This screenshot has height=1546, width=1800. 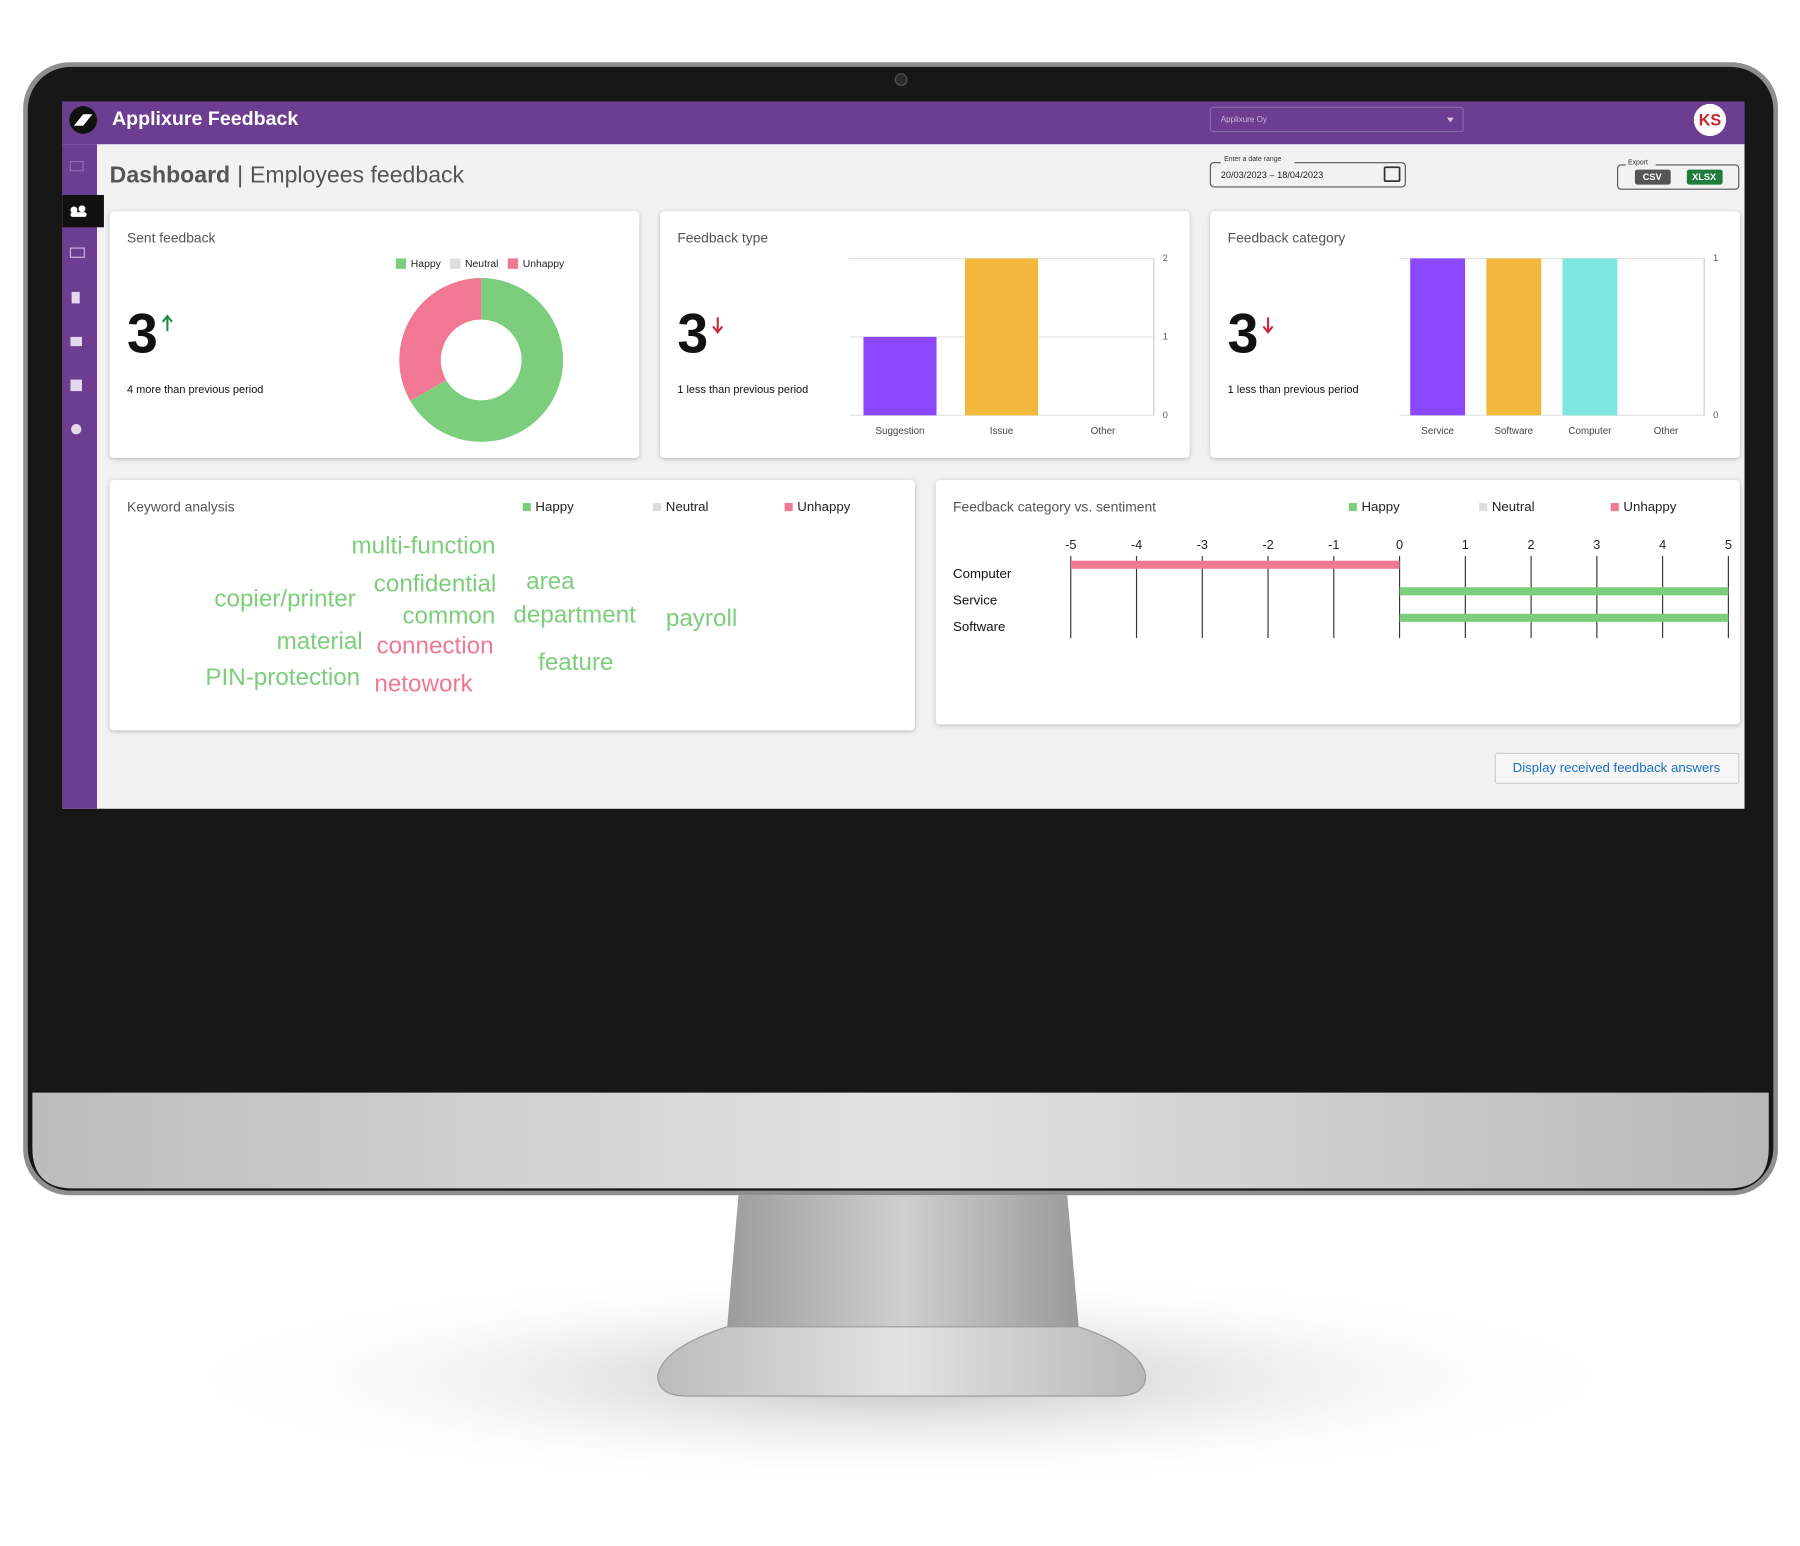 What do you see at coordinates (1728, 545) in the screenshot?
I see `x-tick-label: 5` at bounding box center [1728, 545].